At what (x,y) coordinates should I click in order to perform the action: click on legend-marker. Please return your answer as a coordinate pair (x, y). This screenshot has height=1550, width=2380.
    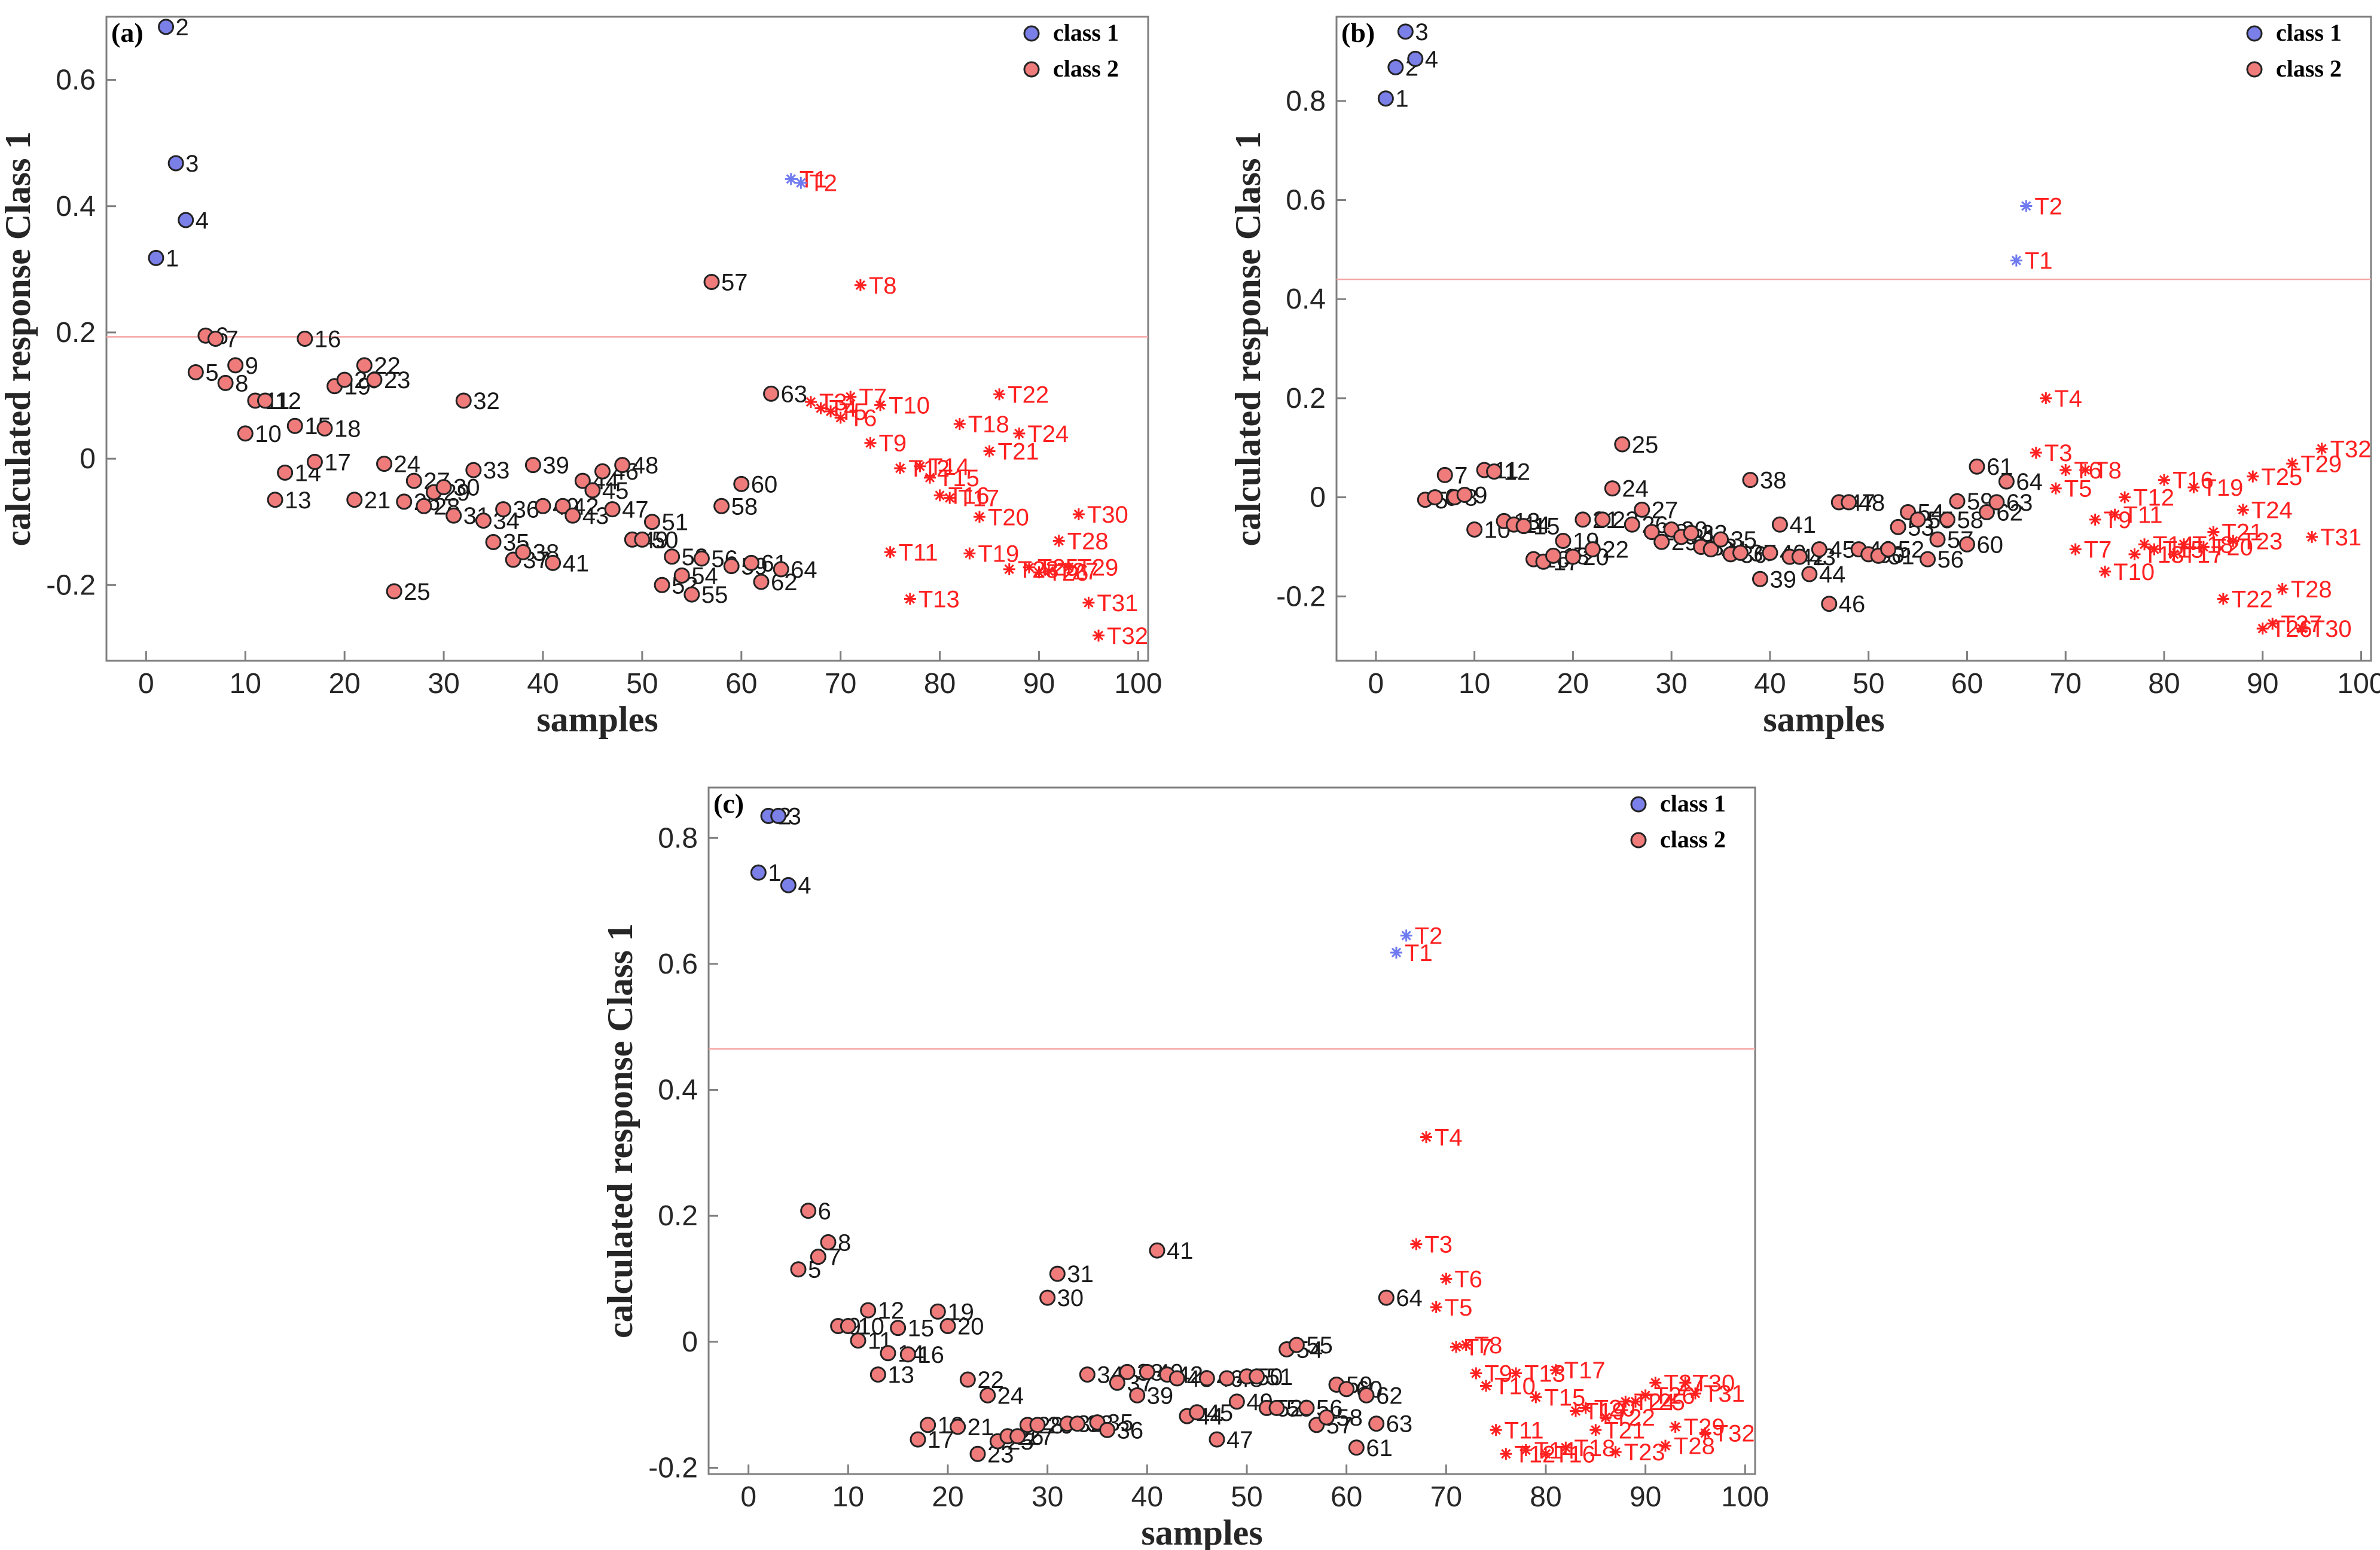
    Looking at the image, I should click on (1031, 70).